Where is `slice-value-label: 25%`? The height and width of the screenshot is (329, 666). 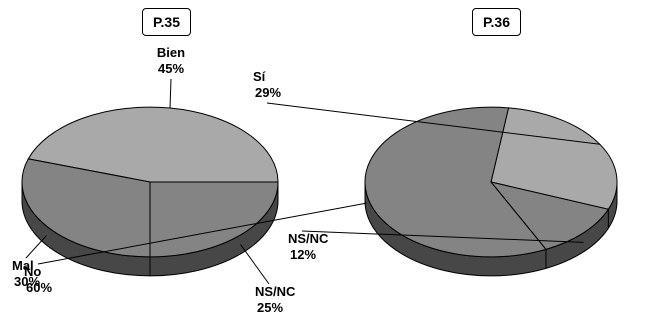 slice-value-label: 25% is located at coordinates (270, 307).